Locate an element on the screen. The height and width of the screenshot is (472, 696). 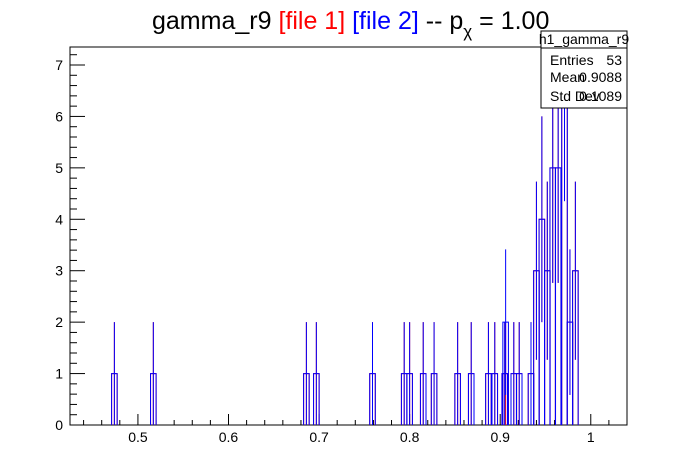
stats-entries-label: Entries is located at coordinates (572, 60).